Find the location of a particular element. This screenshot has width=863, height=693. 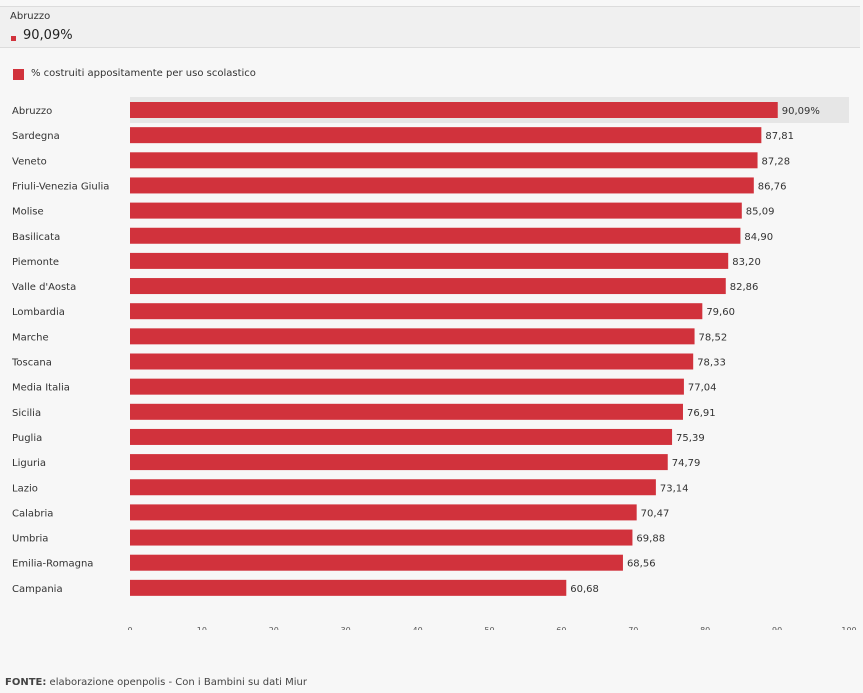

category-label: Sardegna is located at coordinates (36, 136).